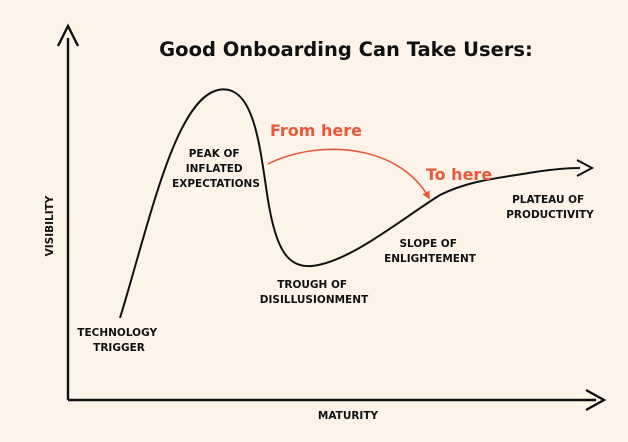  I want to click on to-here-label: To here, so click(459, 174).